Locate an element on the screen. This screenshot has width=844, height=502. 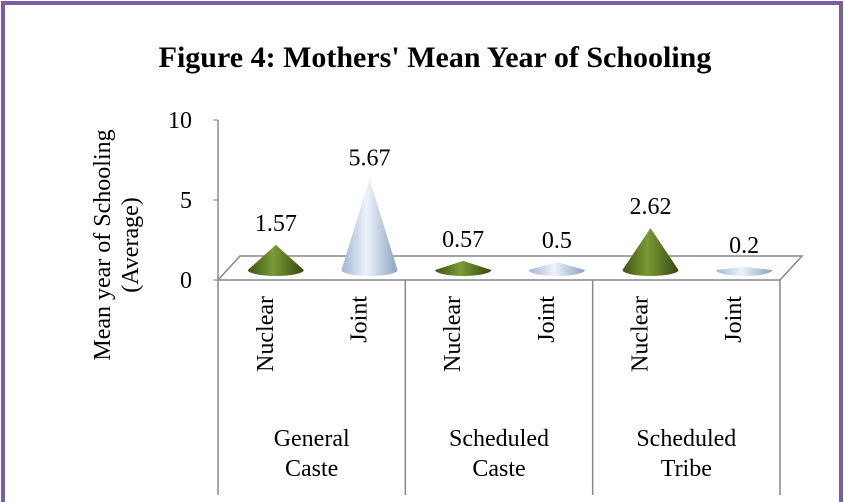
group-label: General Caste is located at coordinates (312, 454).